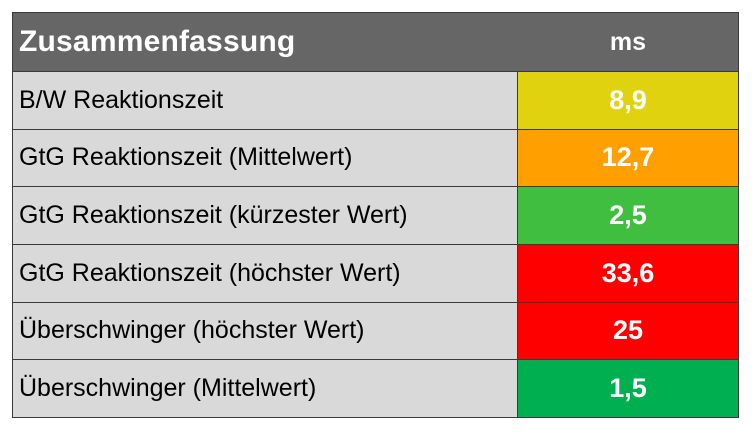  I want to click on row-label-gtg-min: GtG Reaktionszeit (kürzester Wert), so click(265, 215).